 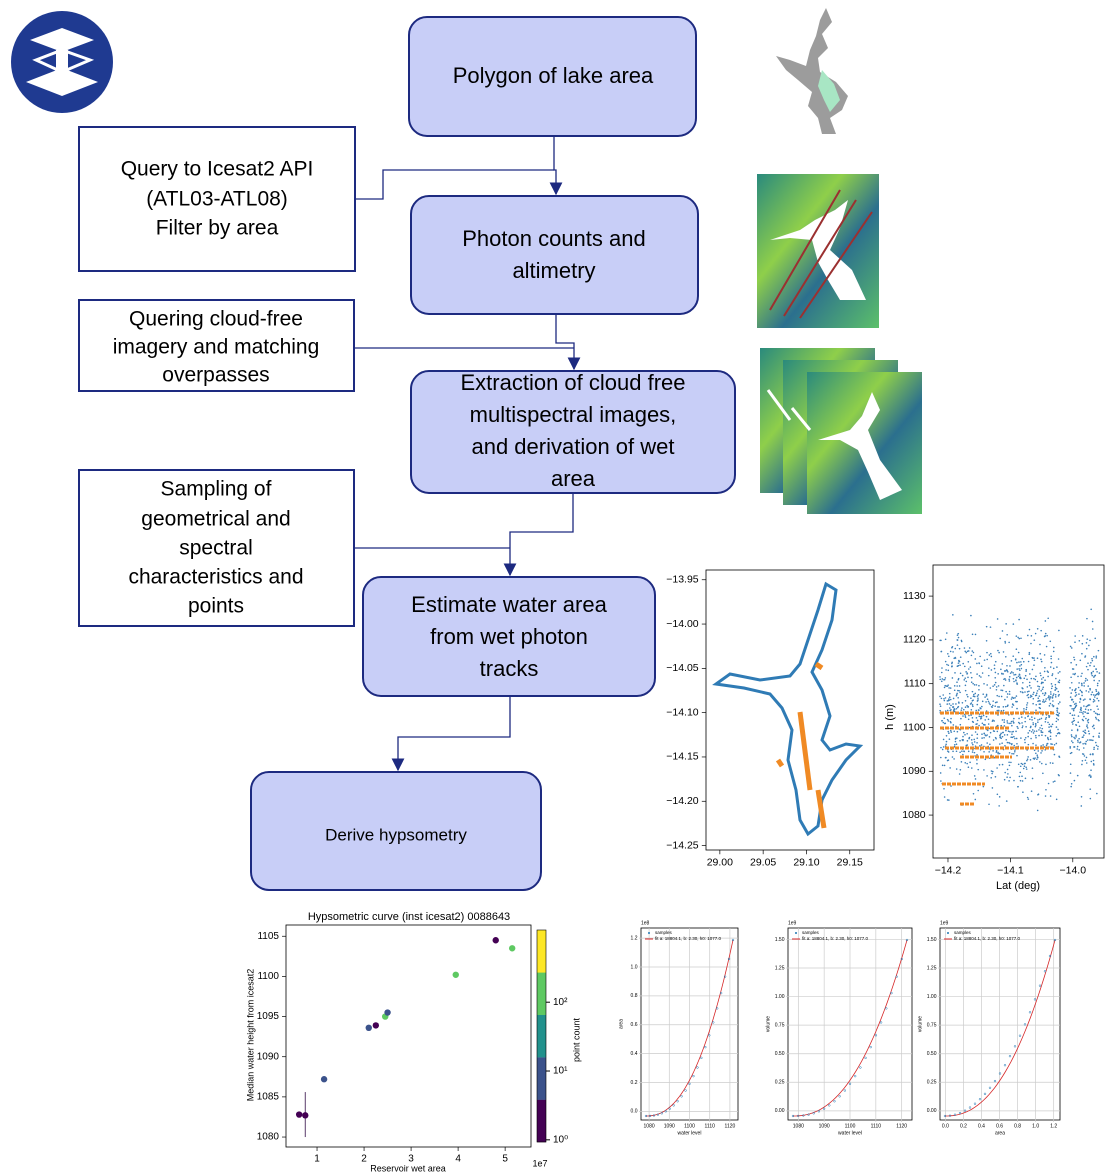 I want to click on x-tick-label: −14.0, so click(x=1073, y=870).